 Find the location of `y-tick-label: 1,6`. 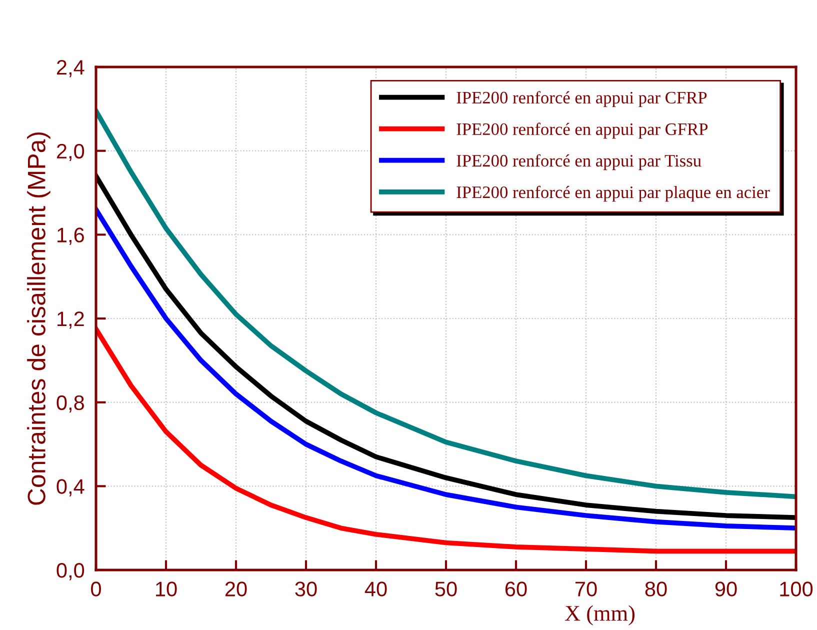

y-tick-label: 1,6 is located at coordinates (71, 236).